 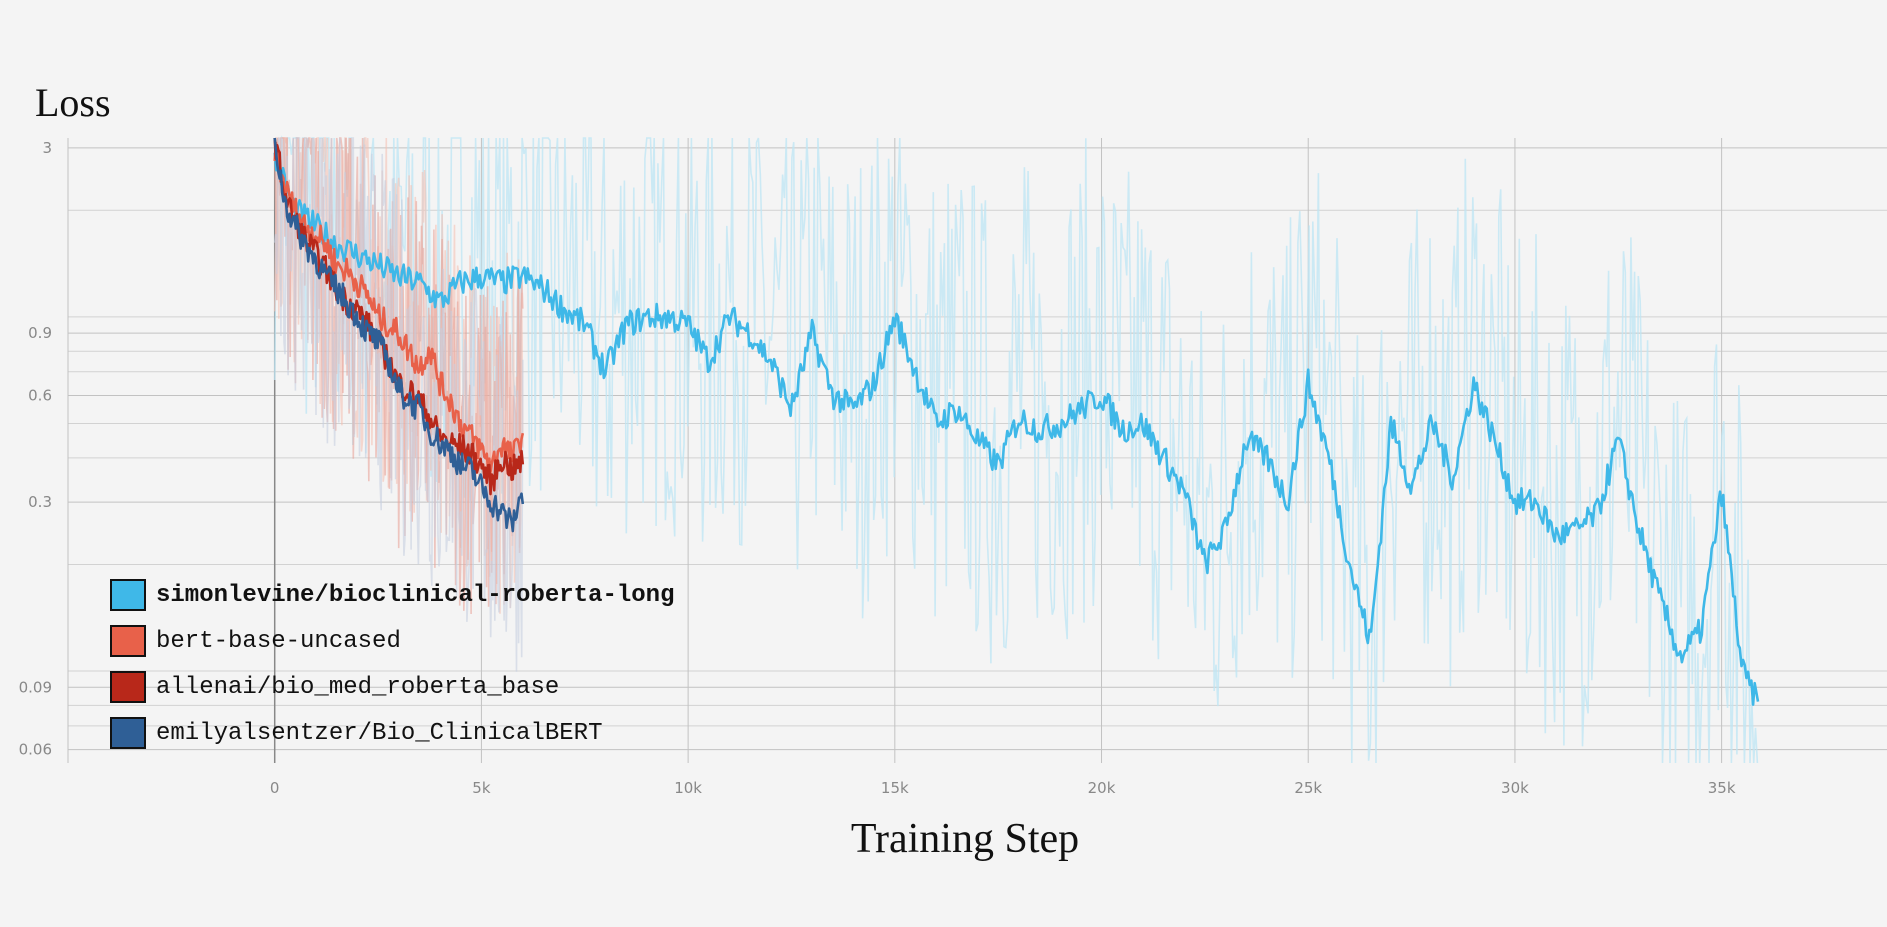 What do you see at coordinates (415, 595) in the screenshot?
I see `legend-label: simonlevine/bioclinical-roberta-long` at bounding box center [415, 595].